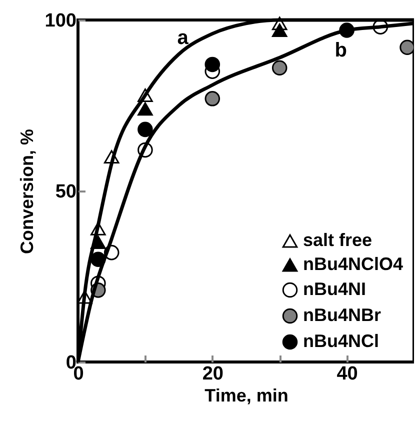 This screenshot has width=420, height=423. I want to click on y-tick-label: 100, so click(60, 21).